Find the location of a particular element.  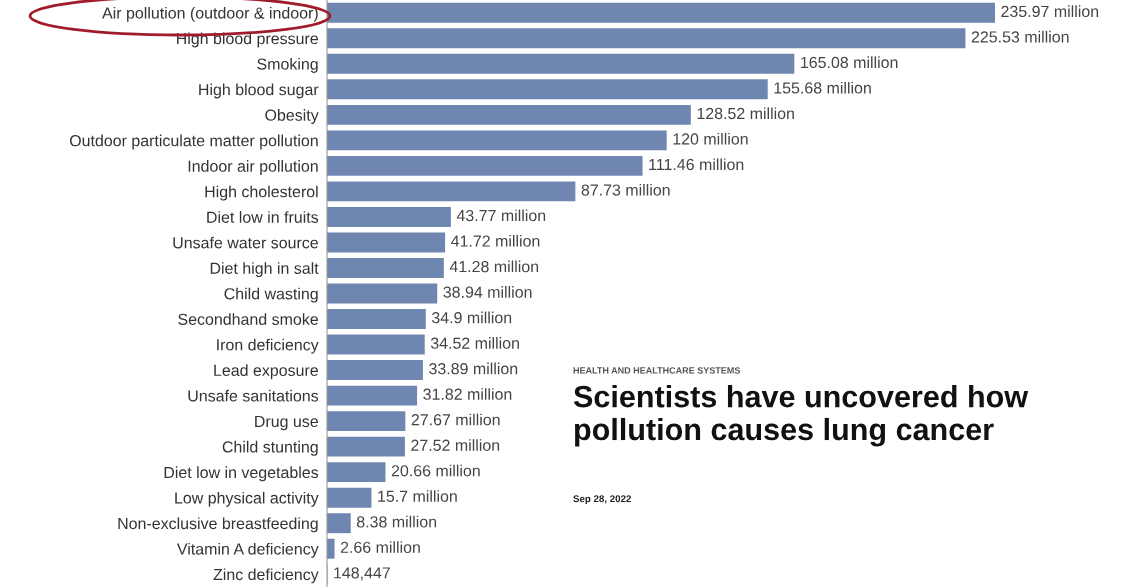

data-label: 41.28 million is located at coordinates (494, 266).